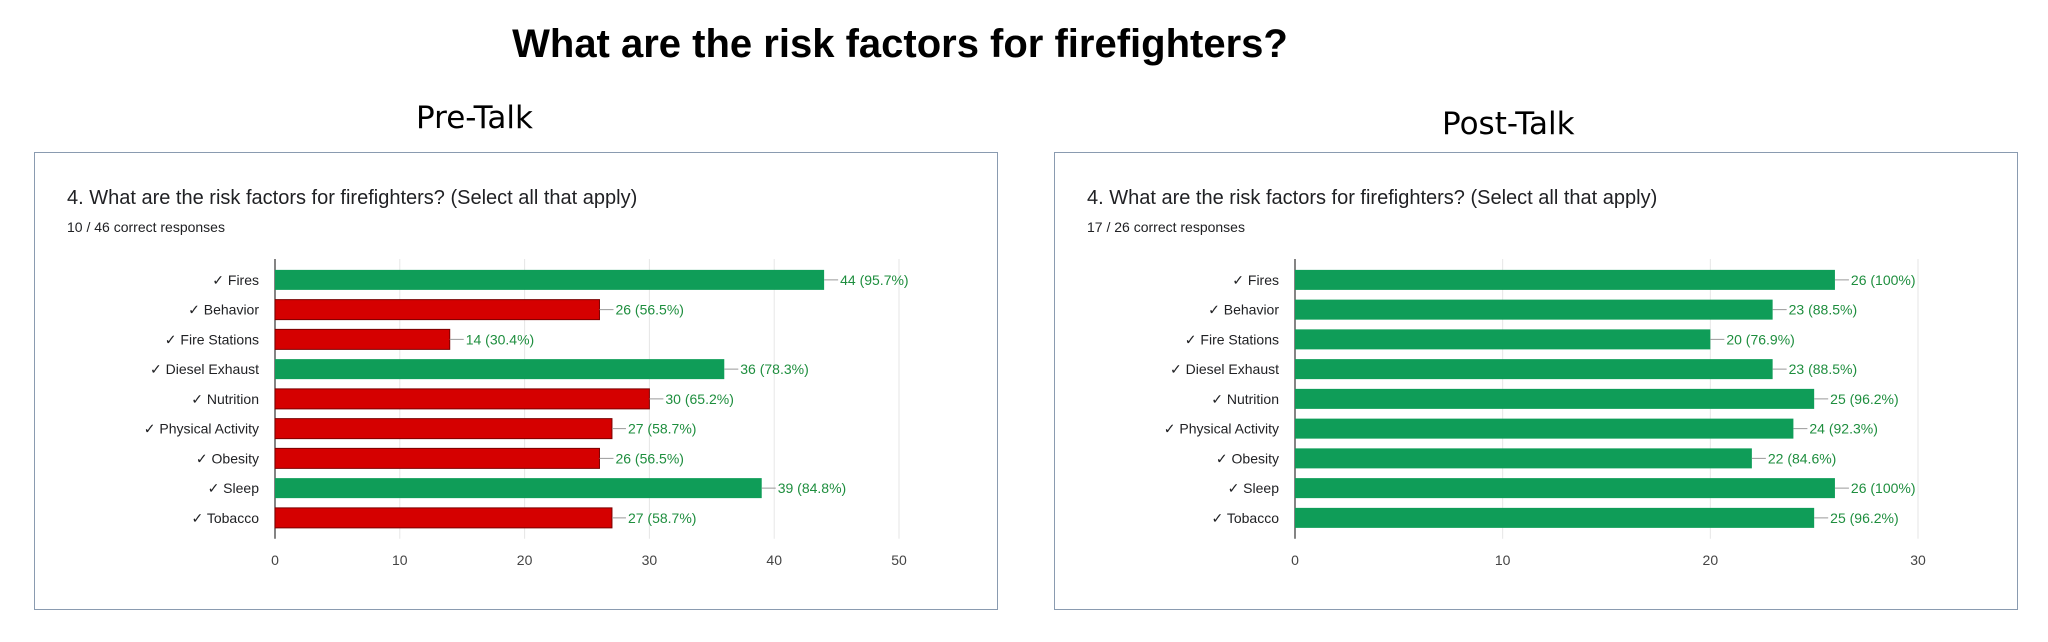  Describe the element at coordinates (1166, 227) in the screenshot. I see `correct-responses-count: 17 / 26 correct responses` at that location.